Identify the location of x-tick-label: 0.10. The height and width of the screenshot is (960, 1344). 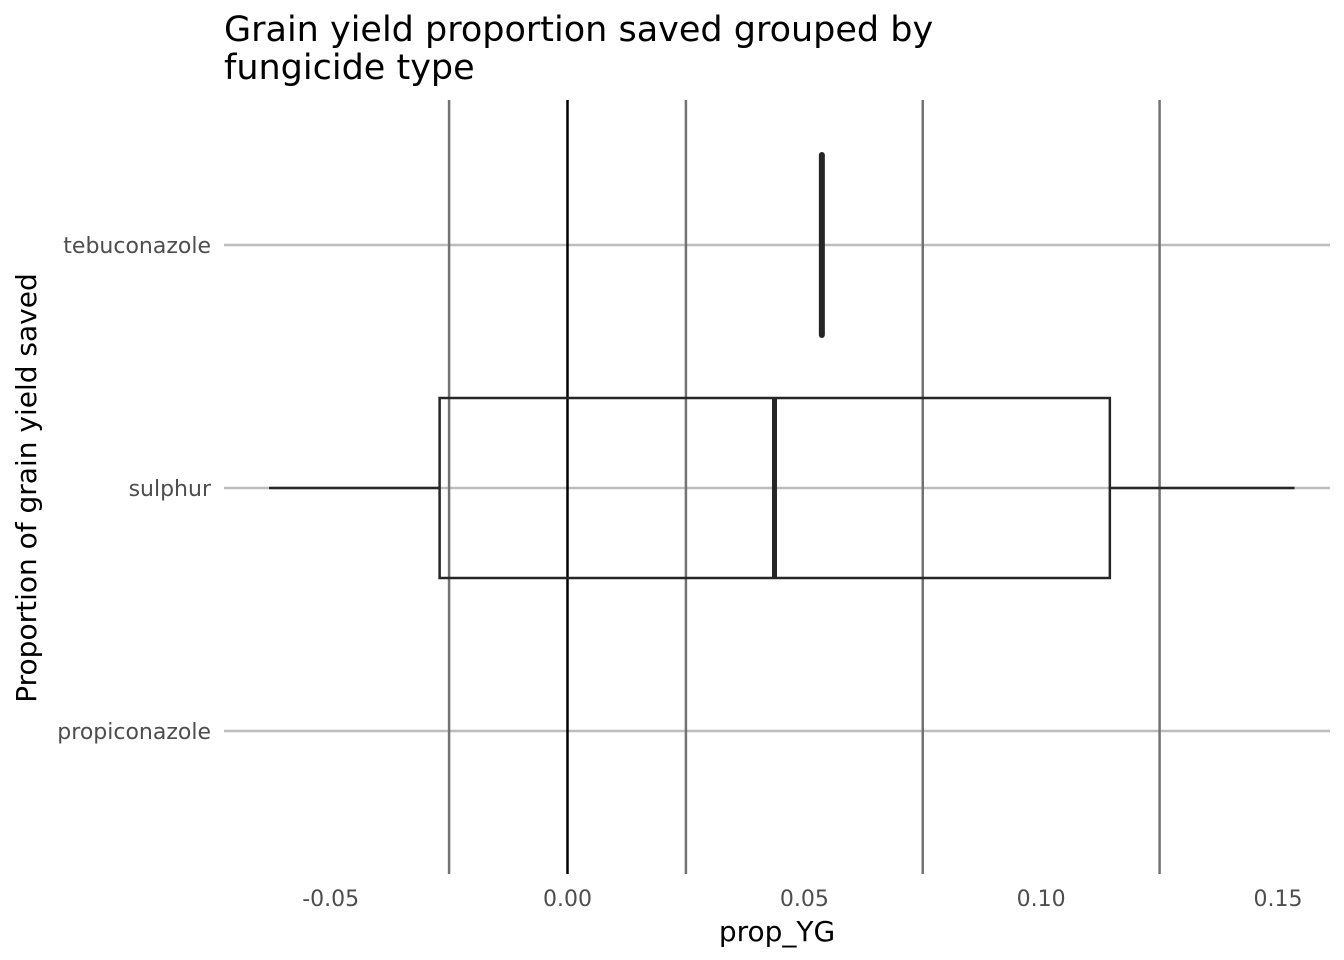
(1041, 899).